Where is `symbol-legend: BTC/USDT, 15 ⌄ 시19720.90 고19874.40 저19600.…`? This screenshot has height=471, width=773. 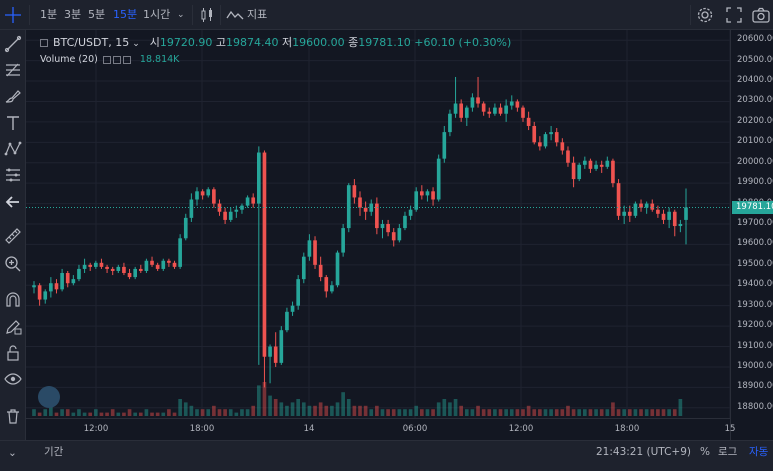 symbol-legend: BTC/USDT, 15 ⌄ 시19720.90 고19874.40 저19600.… is located at coordinates (275, 42).